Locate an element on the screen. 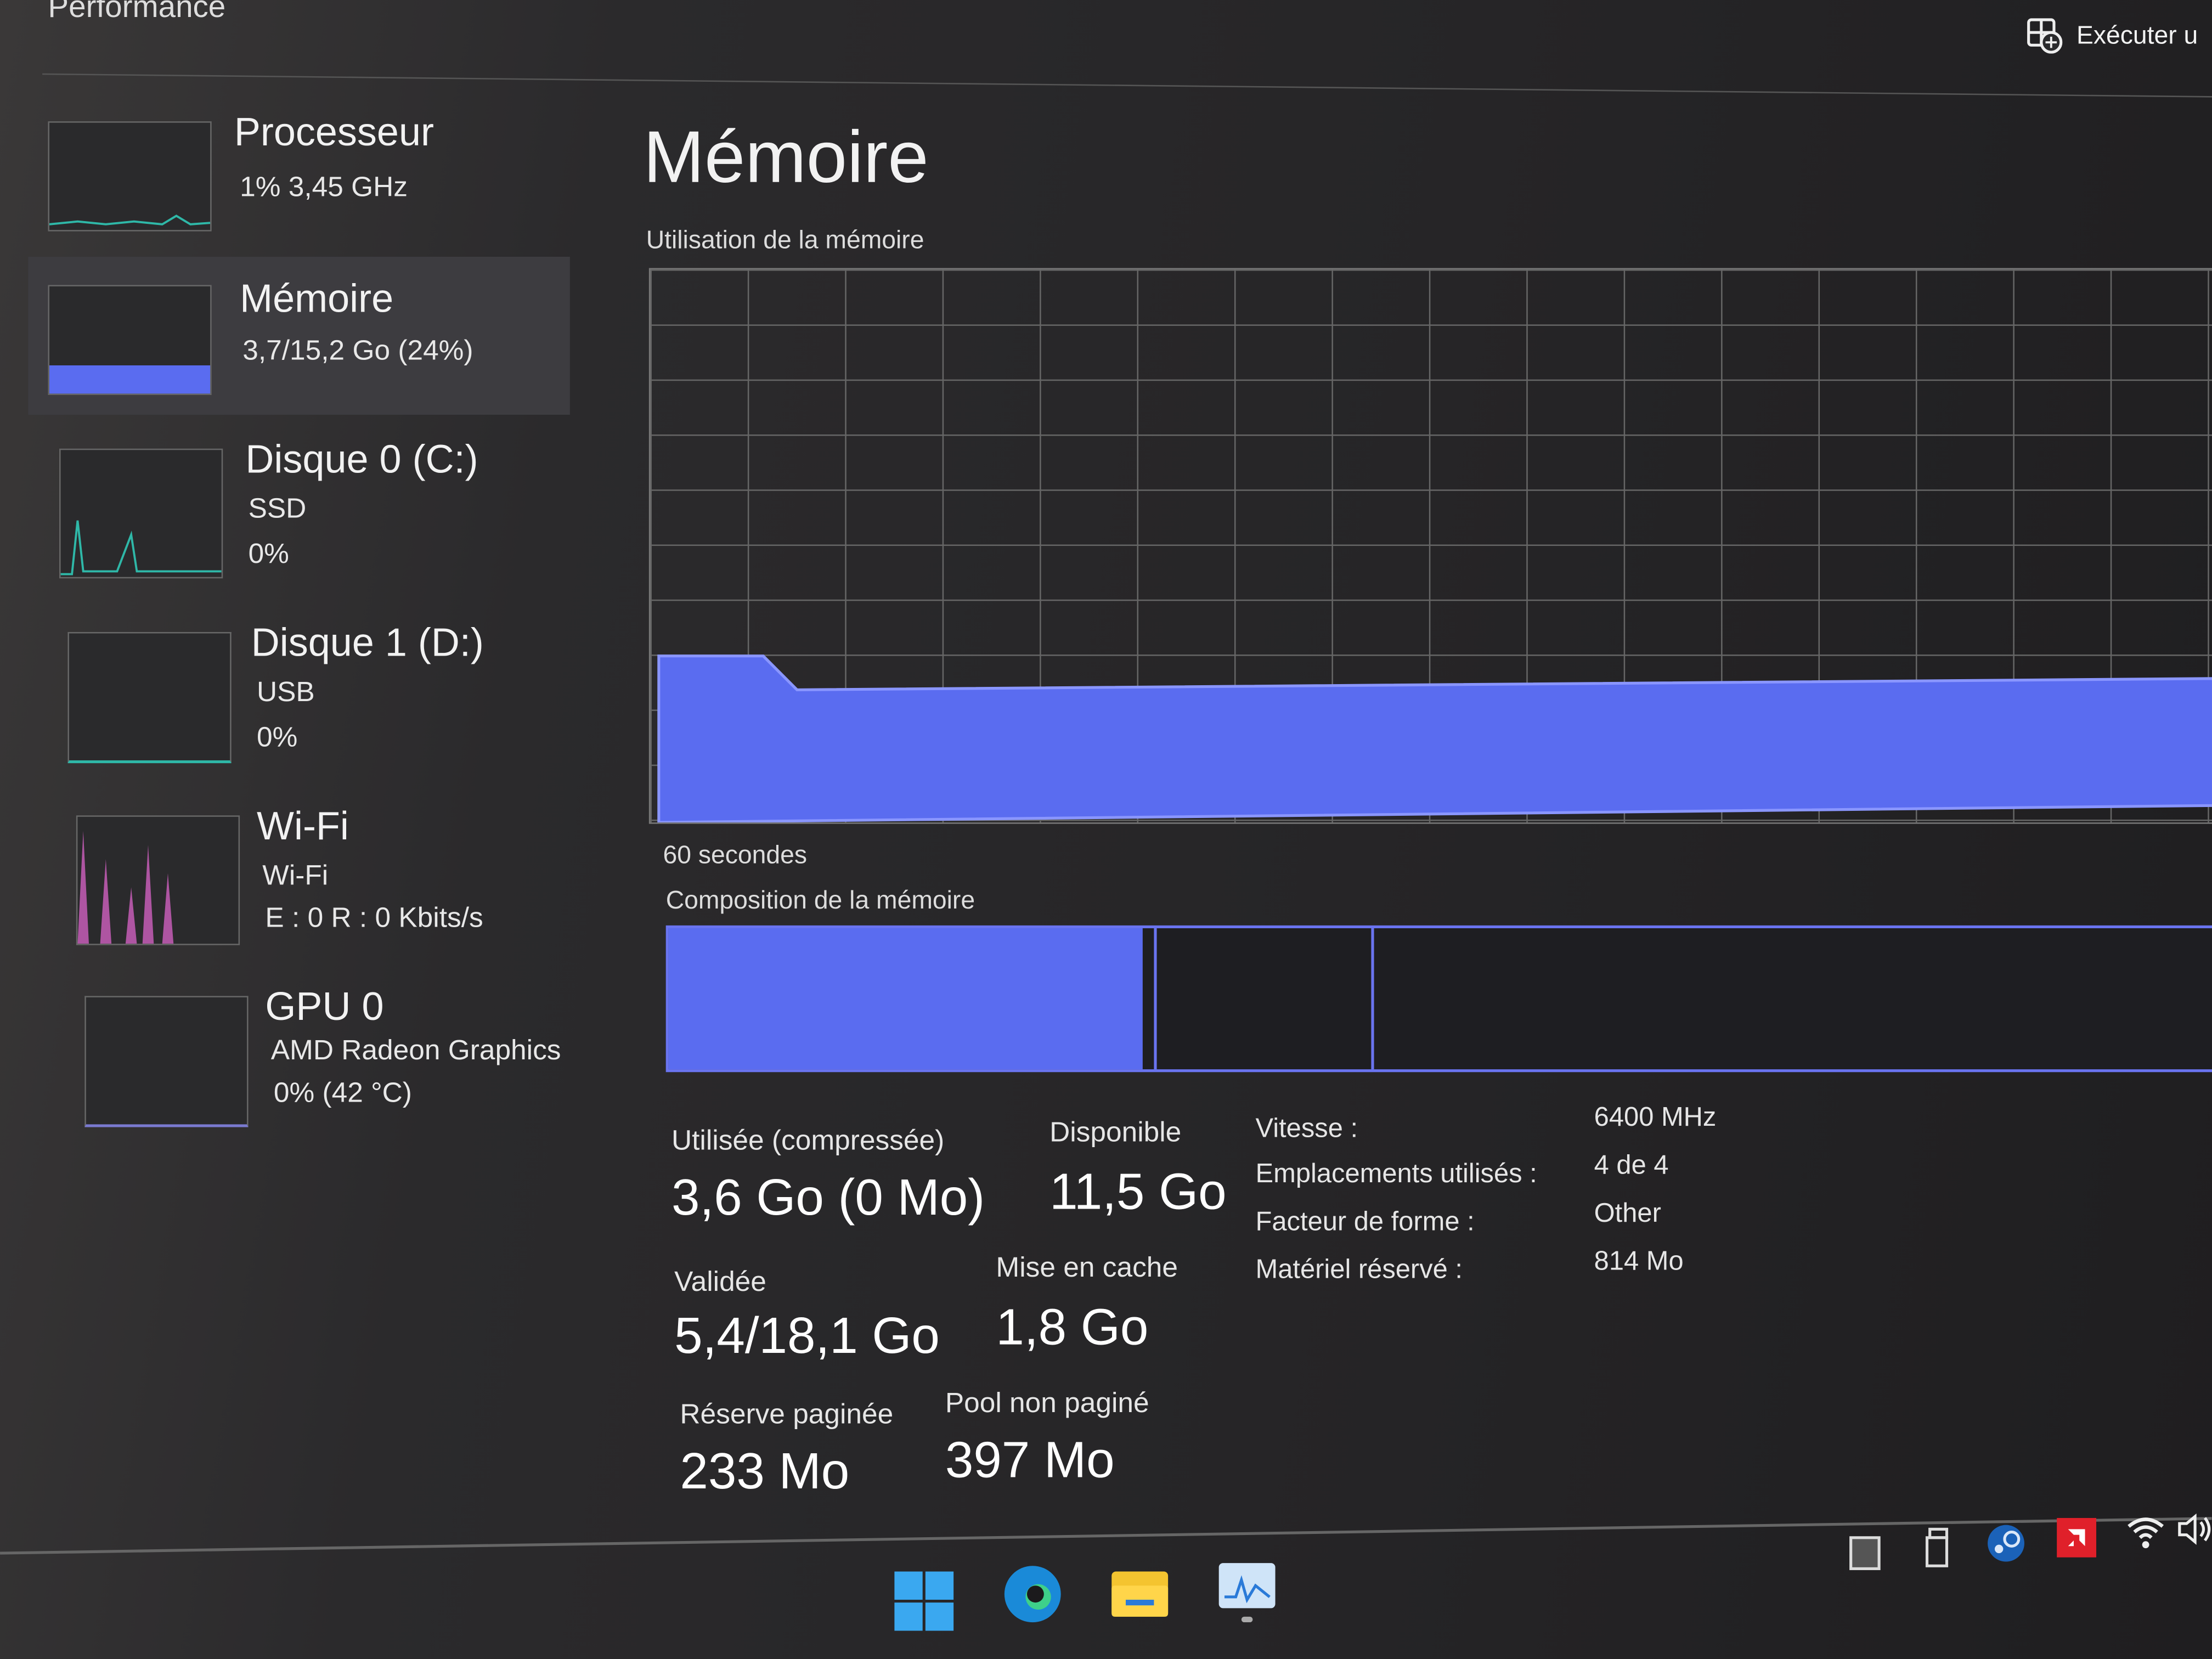  composition-in-use is located at coordinates (905, 999).